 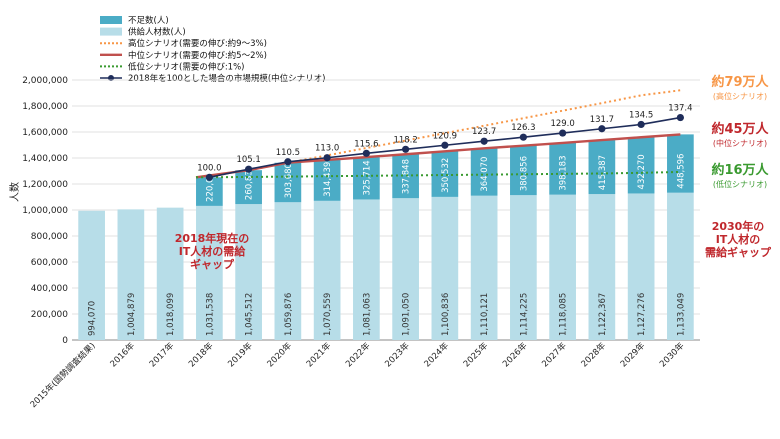 I want to click on y-tick-label: 1,000,000, so click(x=45, y=211).